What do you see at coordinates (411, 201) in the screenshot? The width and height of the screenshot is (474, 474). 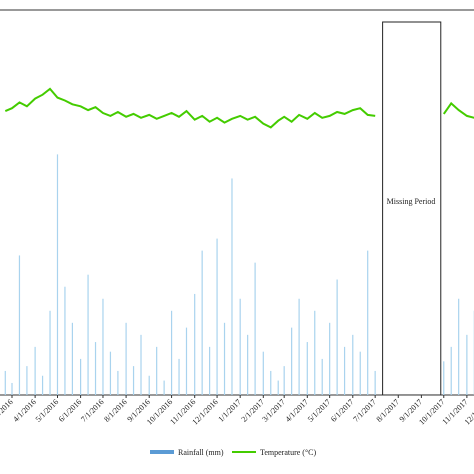 I see `annotation-label: Missing Period` at bounding box center [411, 201].